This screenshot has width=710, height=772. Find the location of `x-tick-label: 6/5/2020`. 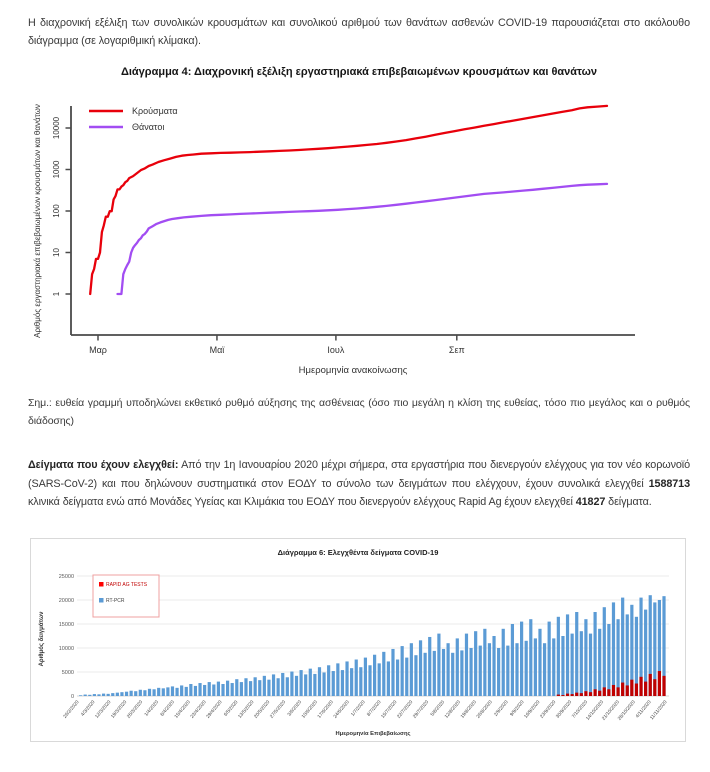

x-tick-label: 6/5/2020 is located at coordinates (231, 708).